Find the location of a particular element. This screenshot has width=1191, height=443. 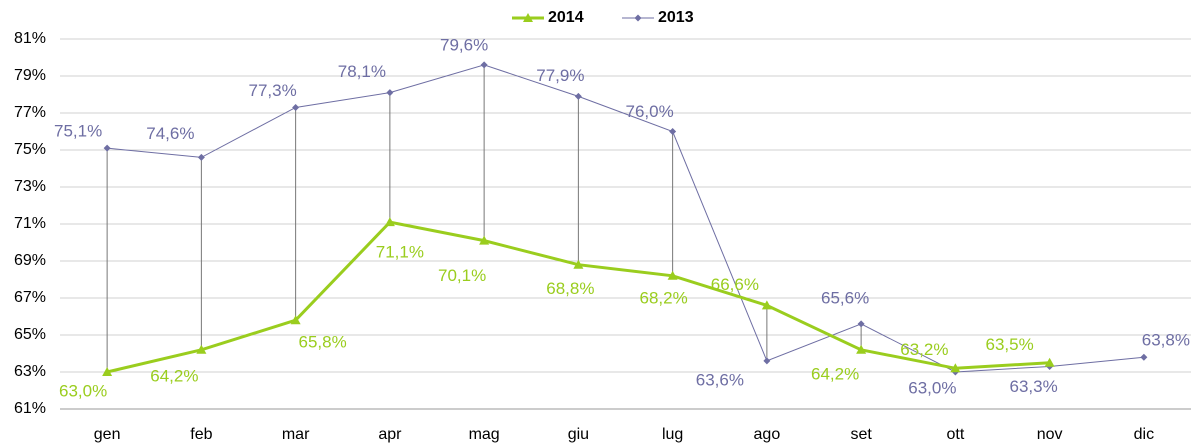

data-label: 63,2% is located at coordinates (924, 349).